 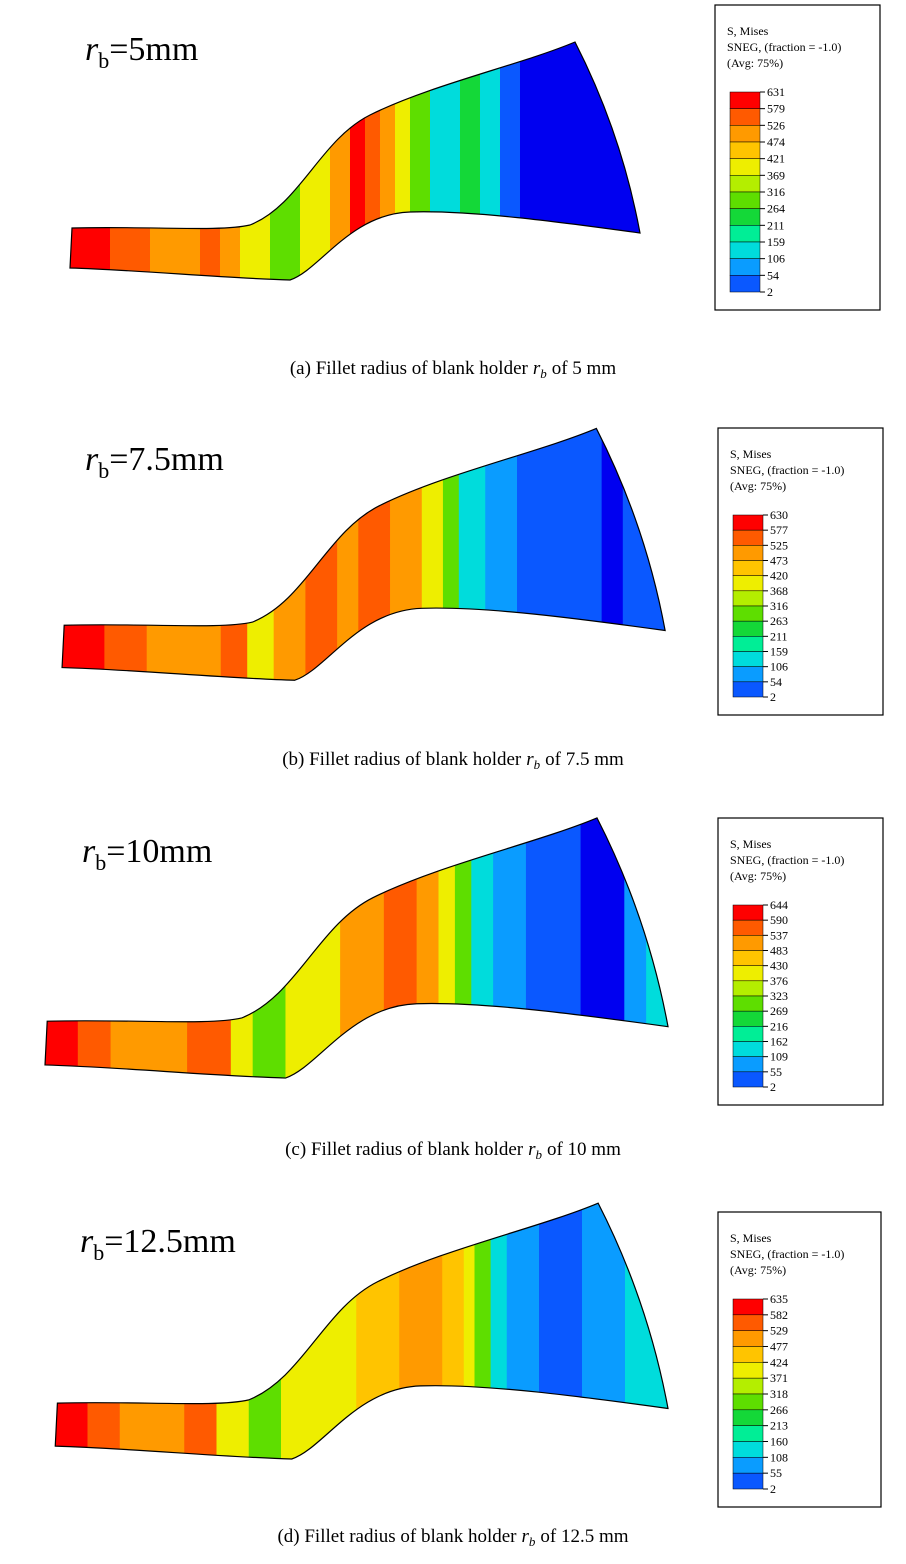 I want to click on legend-value: 266, so click(x=779, y=1410).